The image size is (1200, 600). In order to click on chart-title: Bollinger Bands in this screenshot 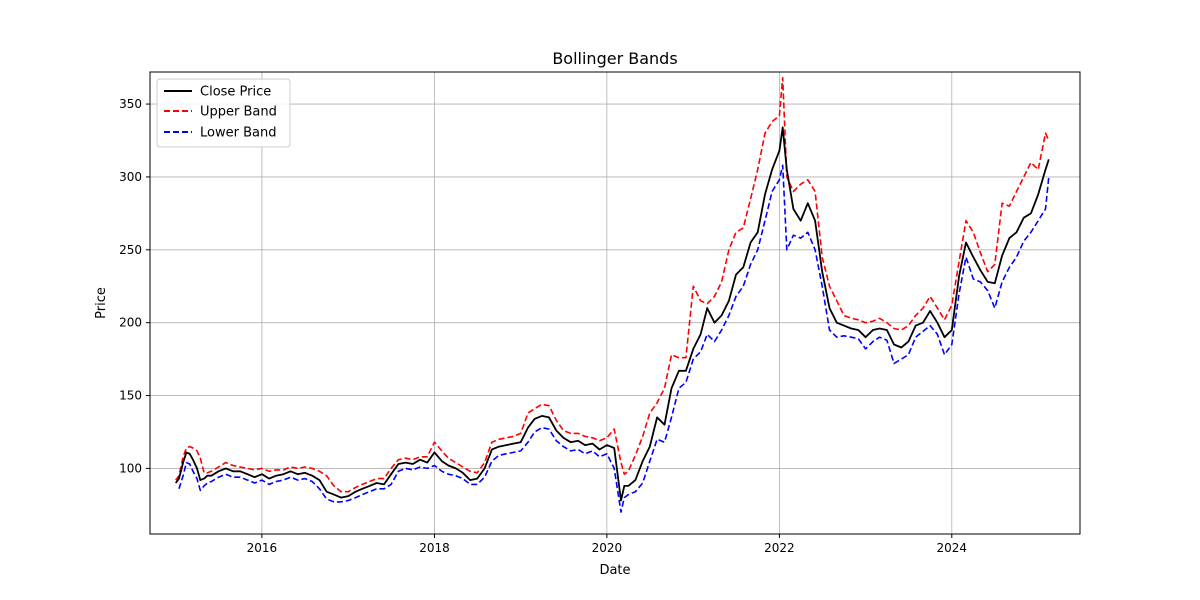, I will do `click(614, 58)`.